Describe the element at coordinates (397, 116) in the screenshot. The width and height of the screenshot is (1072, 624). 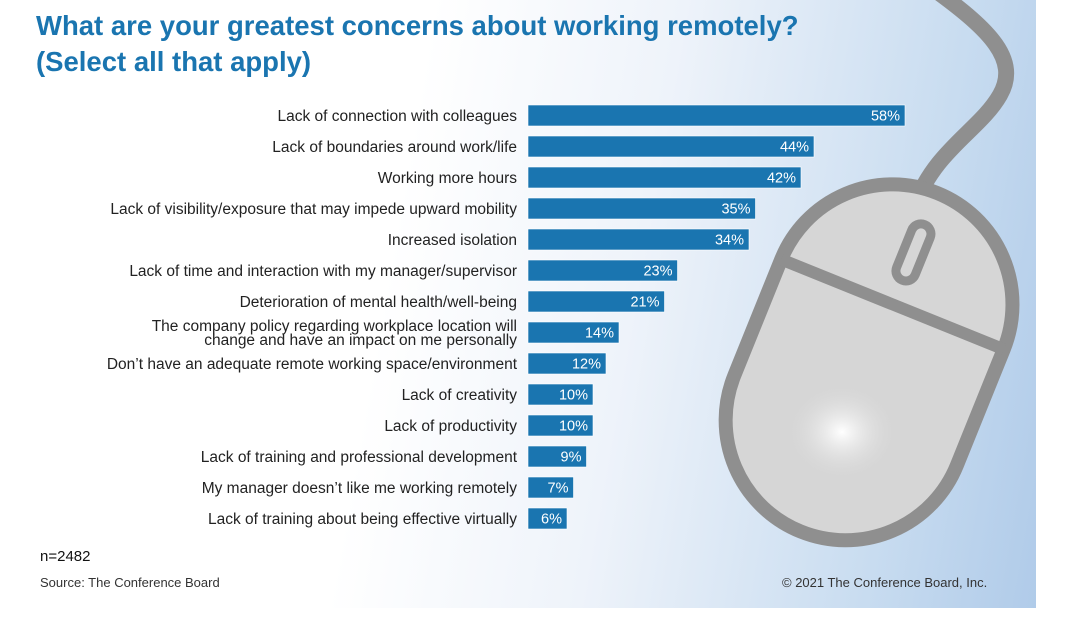
I see `category-label: Lack of connection with colleagues` at that location.